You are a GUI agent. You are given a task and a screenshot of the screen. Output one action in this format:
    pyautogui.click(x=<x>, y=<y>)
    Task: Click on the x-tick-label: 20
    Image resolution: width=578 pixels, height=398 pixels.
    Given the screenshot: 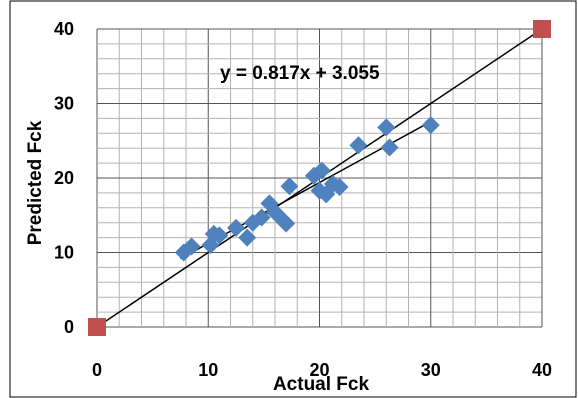 What is the action you would take?
    pyautogui.click(x=319, y=370)
    